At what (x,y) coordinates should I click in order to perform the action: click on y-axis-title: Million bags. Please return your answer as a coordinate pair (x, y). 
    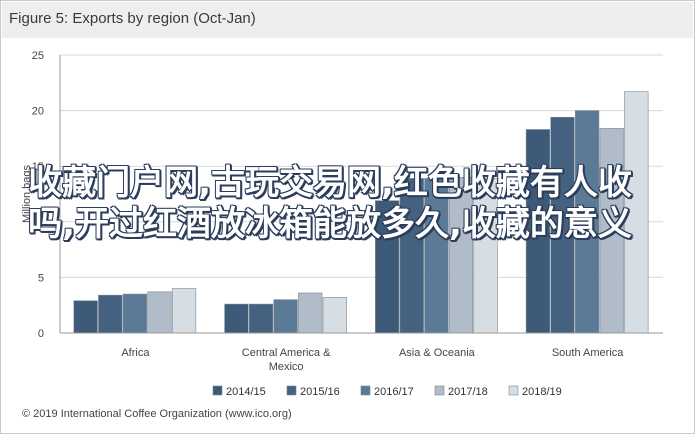
    Looking at the image, I should click on (27, 193).